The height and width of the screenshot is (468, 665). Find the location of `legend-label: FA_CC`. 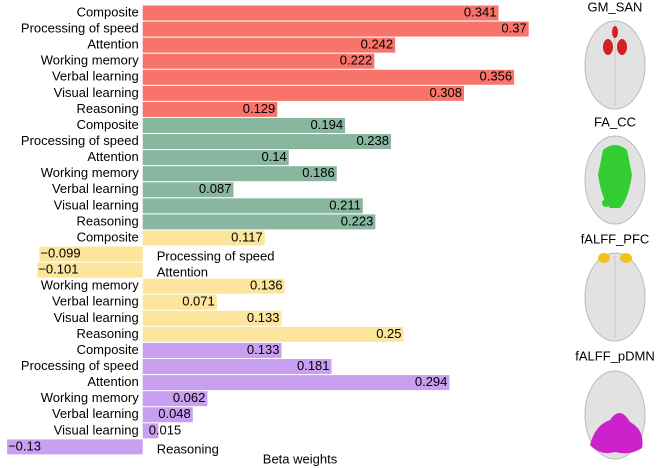

legend-label: FA_CC is located at coordinates (615, 121).